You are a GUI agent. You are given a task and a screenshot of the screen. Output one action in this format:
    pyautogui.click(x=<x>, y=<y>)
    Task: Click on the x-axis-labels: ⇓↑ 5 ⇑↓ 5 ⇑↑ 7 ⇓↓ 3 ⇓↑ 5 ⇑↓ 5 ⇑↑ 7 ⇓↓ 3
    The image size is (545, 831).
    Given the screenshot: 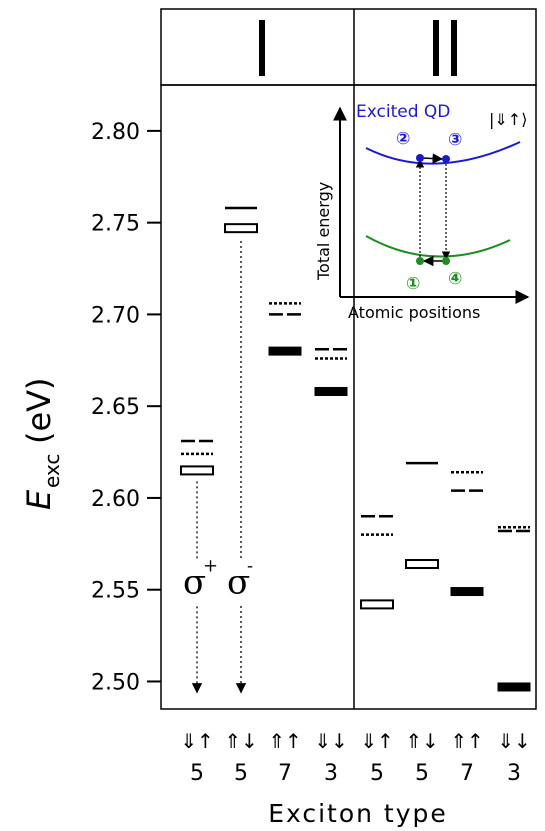 What is the action you would take?
    pyautogui.click(x=355, y=757)
    